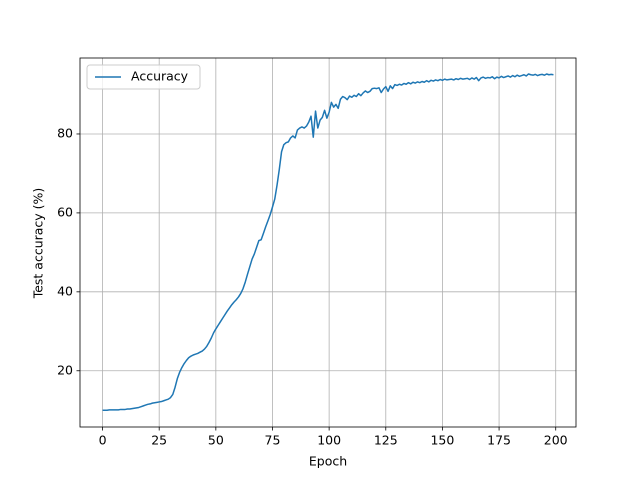  What do you see at coordinates (159, 440) in the screenshot?
I see `x-tick-label: 25` at bounding box center [159, 440].